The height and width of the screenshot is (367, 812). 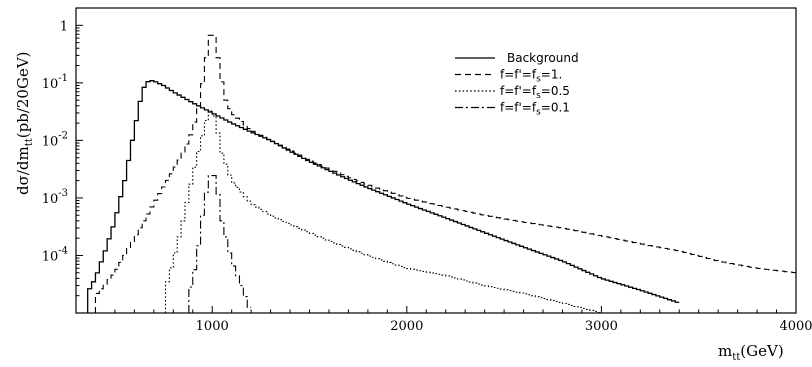 I want to click on x-tick-label: 3000, so click(x=601, y=326).